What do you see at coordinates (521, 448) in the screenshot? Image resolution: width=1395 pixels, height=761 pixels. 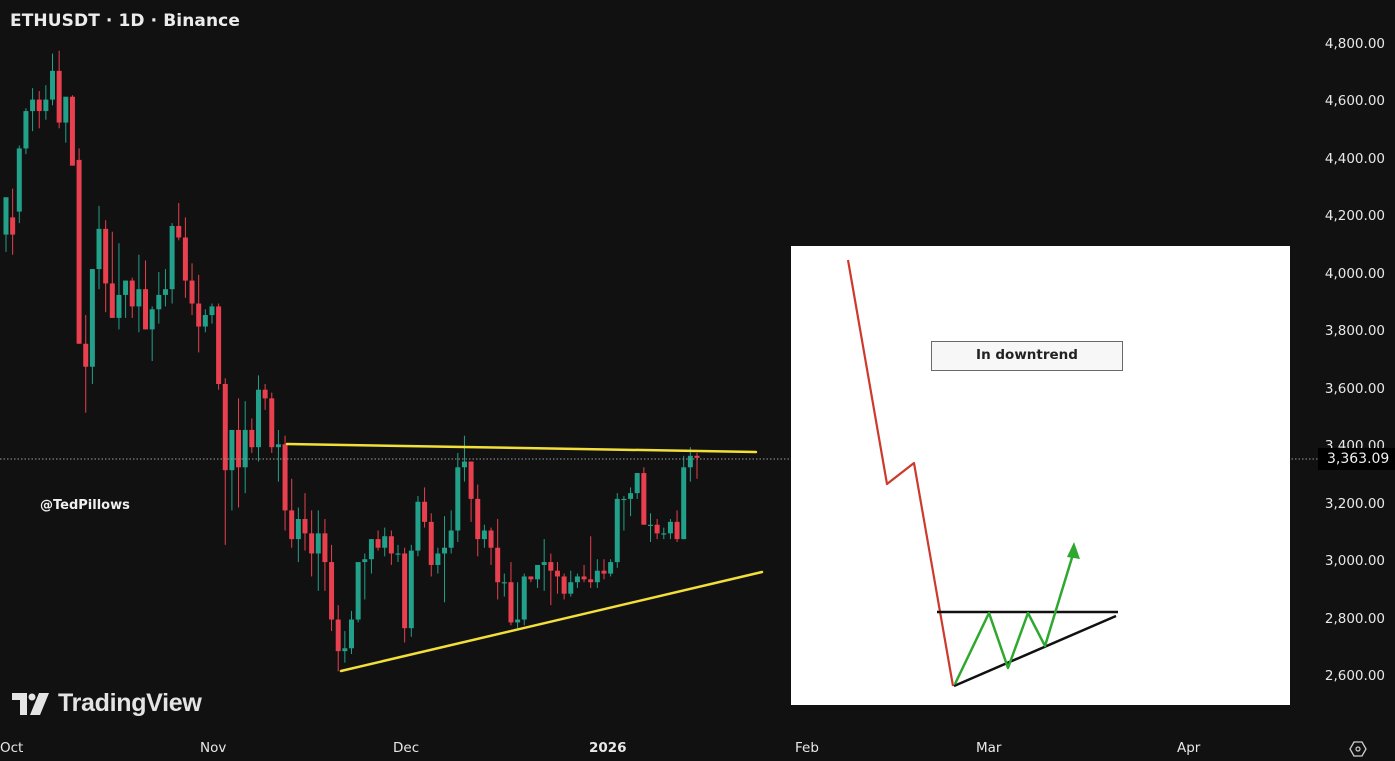 I see `resistance-trendline` at bounding box center [521, 448].